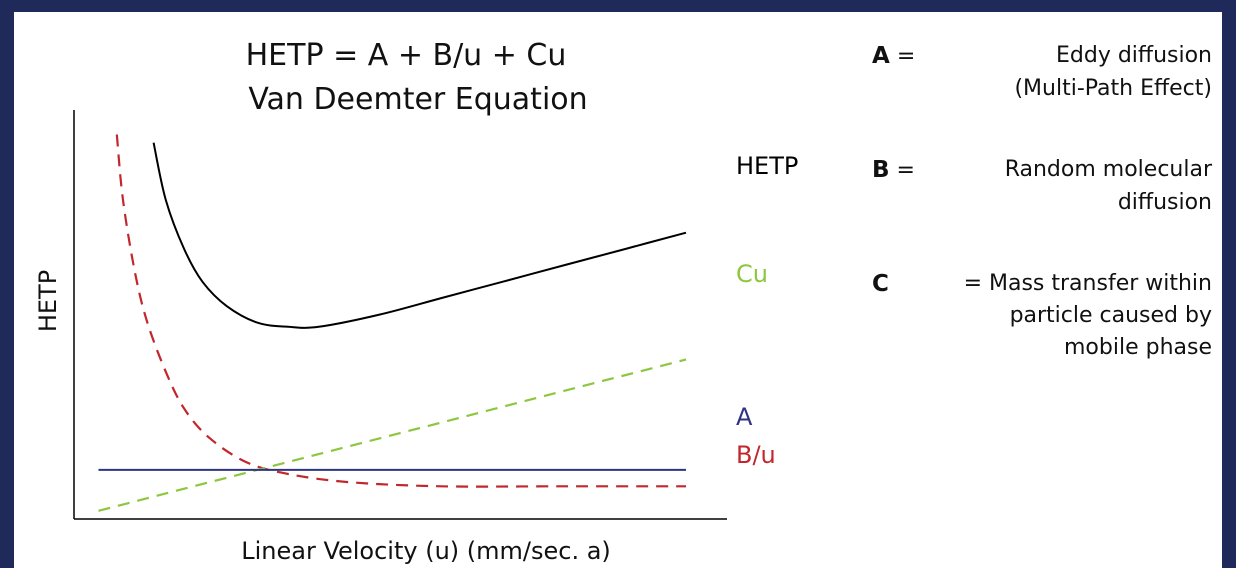 This screenshot has width=1236, height=568. Describe the element at coordinates (392, 435) in the screenshot. I see `series-line-cu` at that location.